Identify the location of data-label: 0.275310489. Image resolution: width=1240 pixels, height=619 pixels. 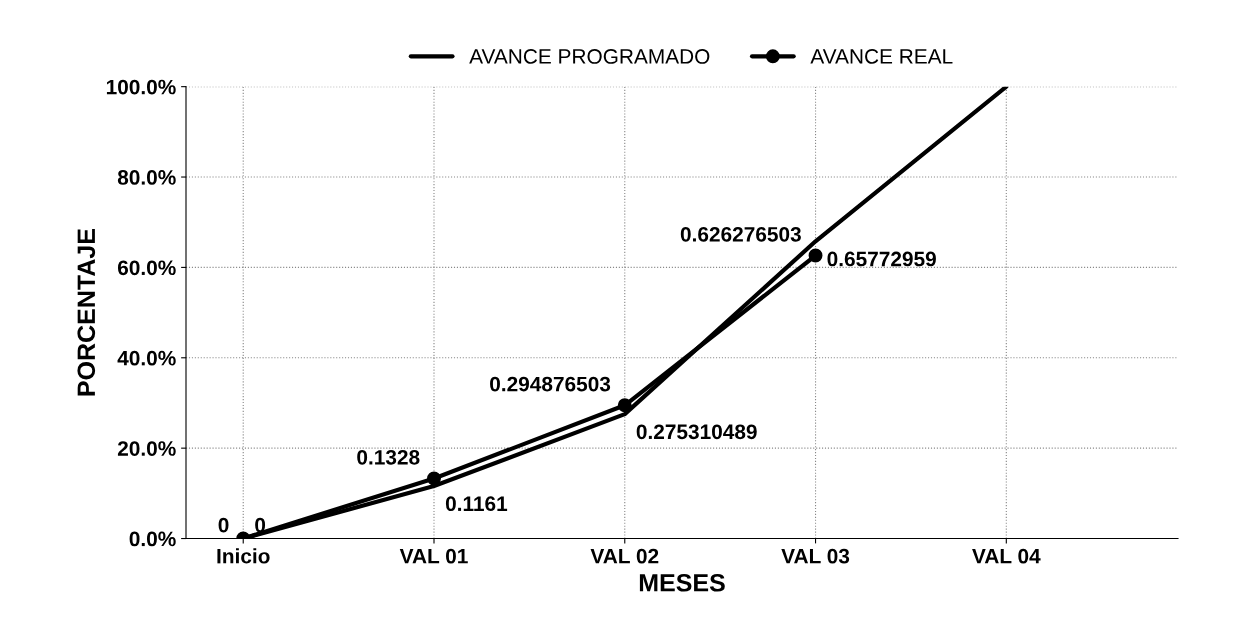
(696, 432).